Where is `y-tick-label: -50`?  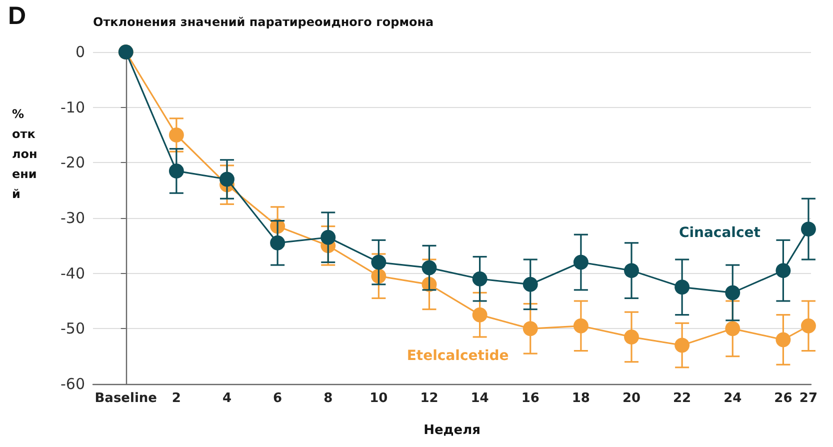
y-tick-label: -50 is located at coordinates (72, 329).